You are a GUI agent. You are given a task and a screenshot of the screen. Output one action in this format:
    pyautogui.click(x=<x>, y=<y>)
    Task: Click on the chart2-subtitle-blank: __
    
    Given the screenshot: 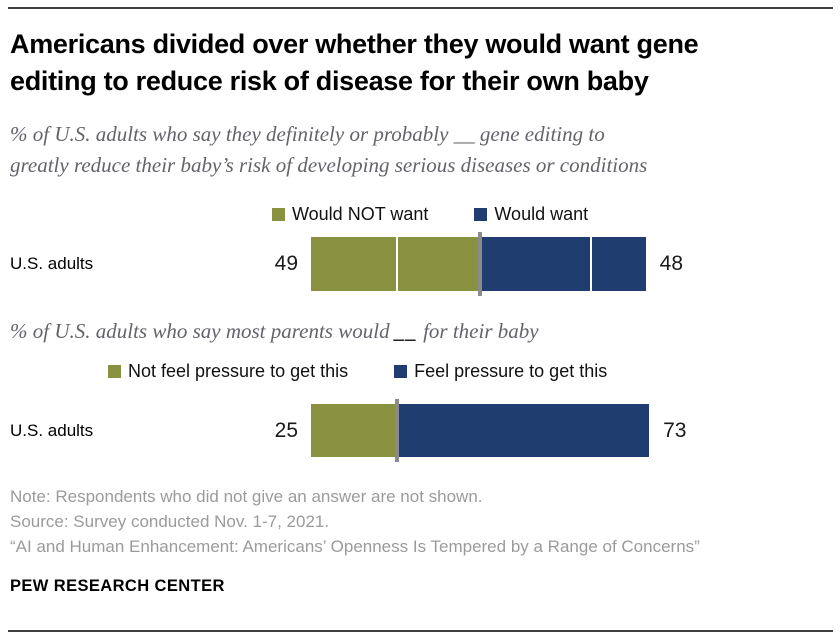 What is the action you would take?
    pyautogui.click(x=406, y=331)
    